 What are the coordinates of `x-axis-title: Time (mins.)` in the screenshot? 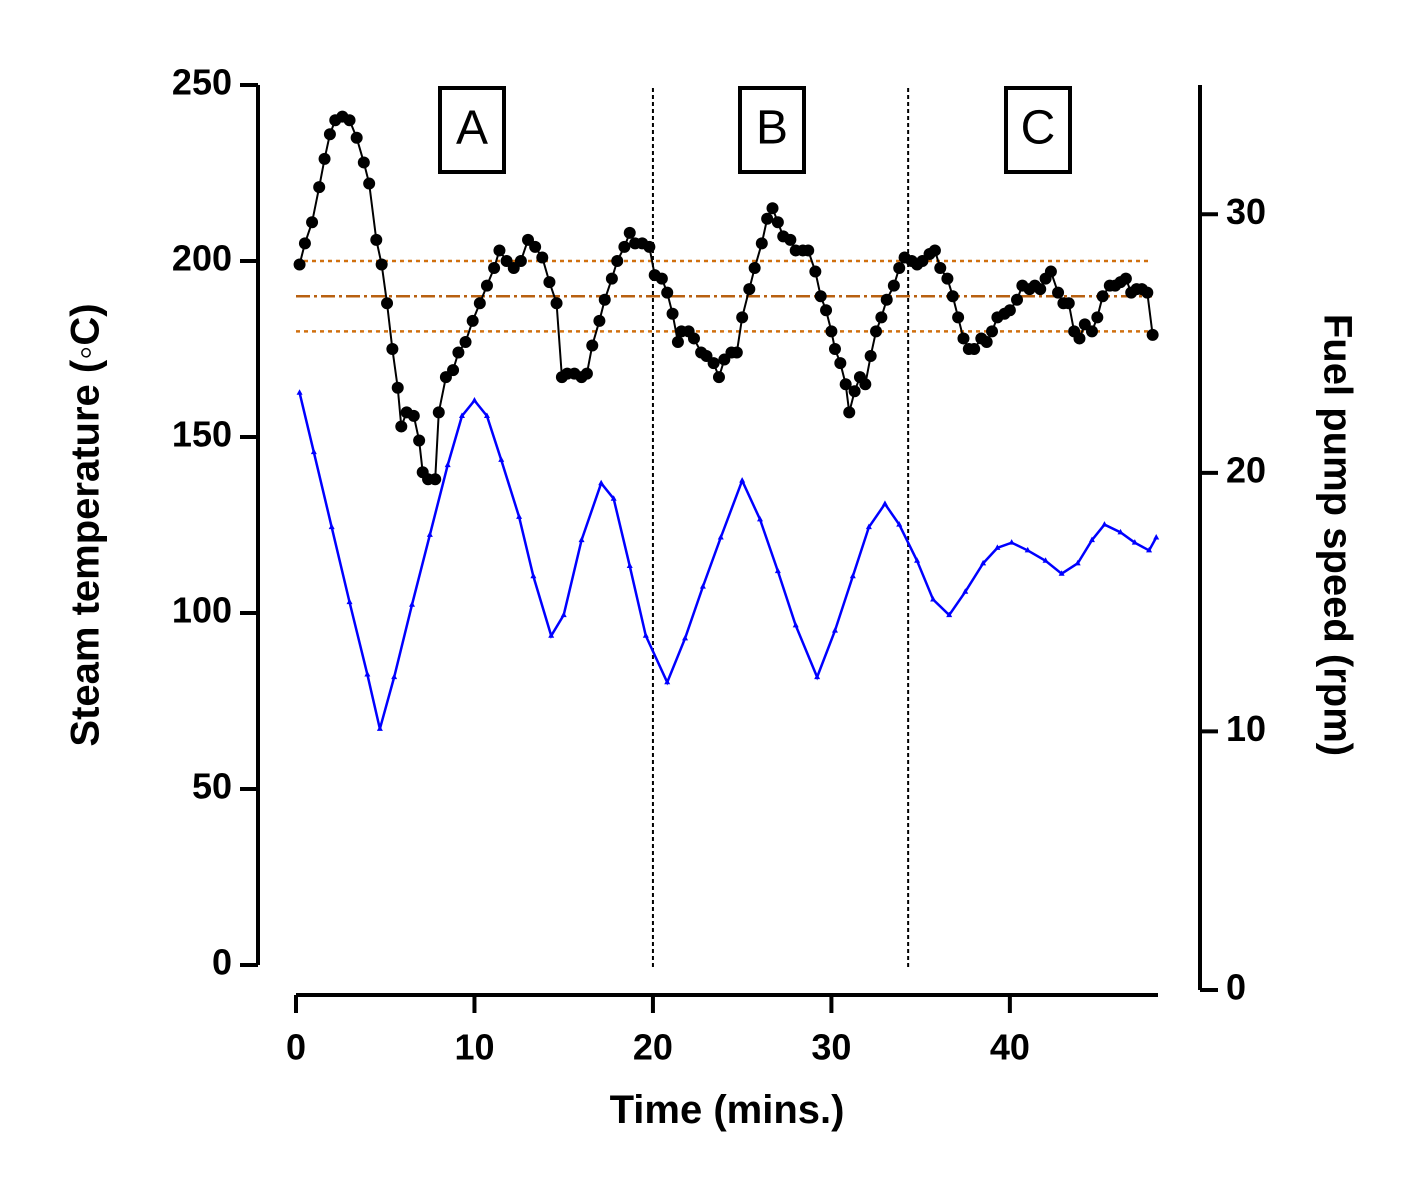 It's located at (727, 1110).